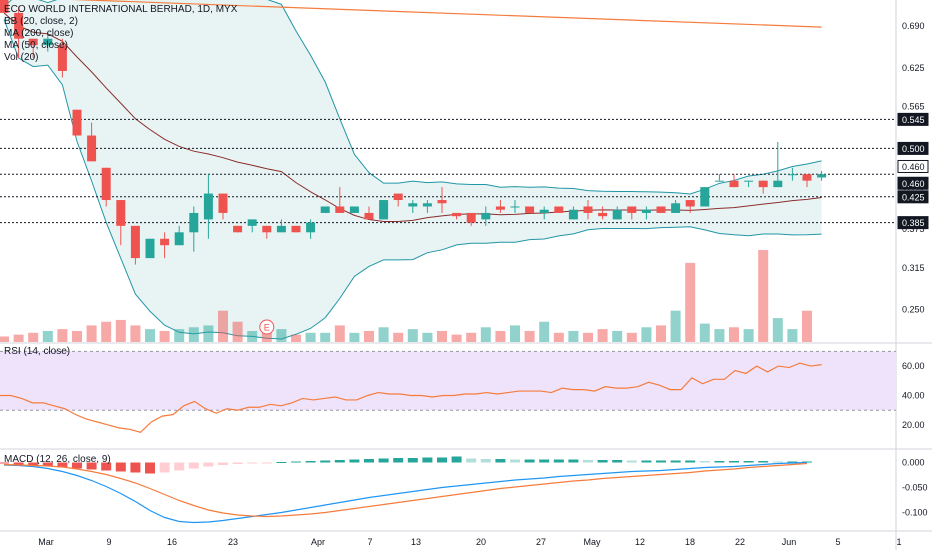 The width and height of the screenshot is (932, 550). I want to click on macd-tick-label: -0.100, so click(915, 513).